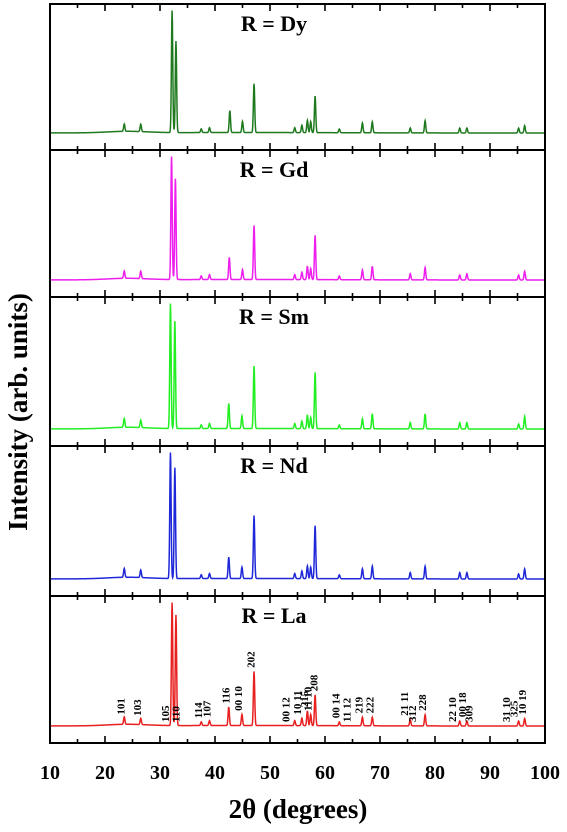 The image size is (567, 832). What do you see at coordinates (274, 169) in the screenshot?
I see `panel-title-gd: R = Gd` at bounding box center [274, 169].